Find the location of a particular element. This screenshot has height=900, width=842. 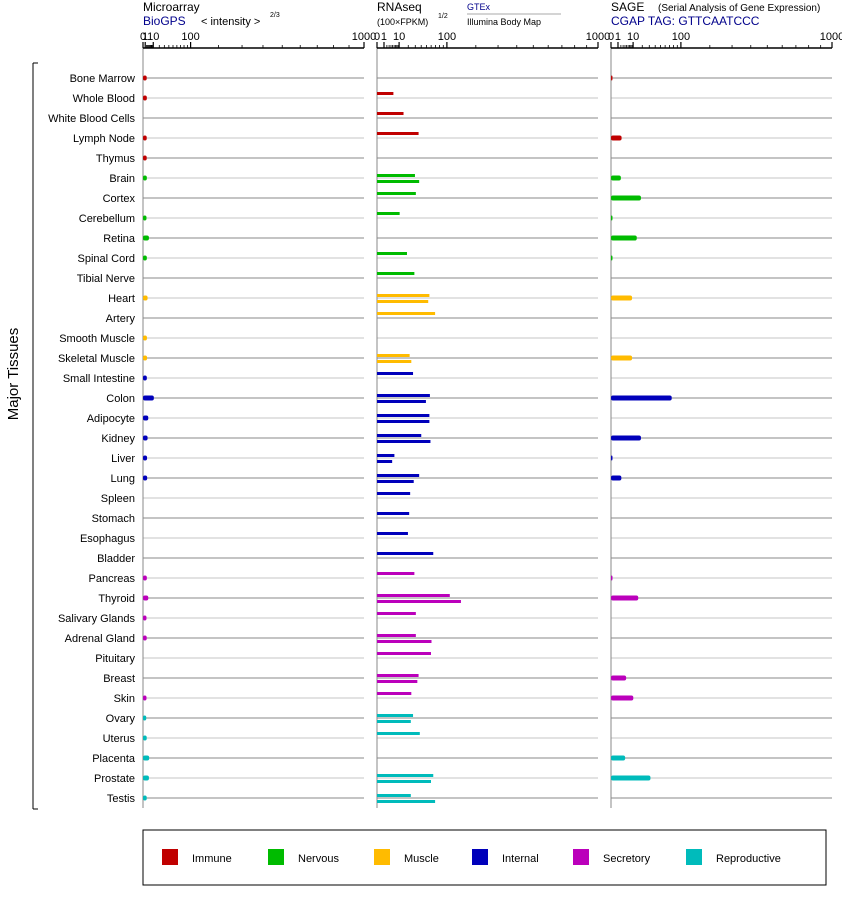

microarray-tick-label: 0 is located at coordinates (143, 37).